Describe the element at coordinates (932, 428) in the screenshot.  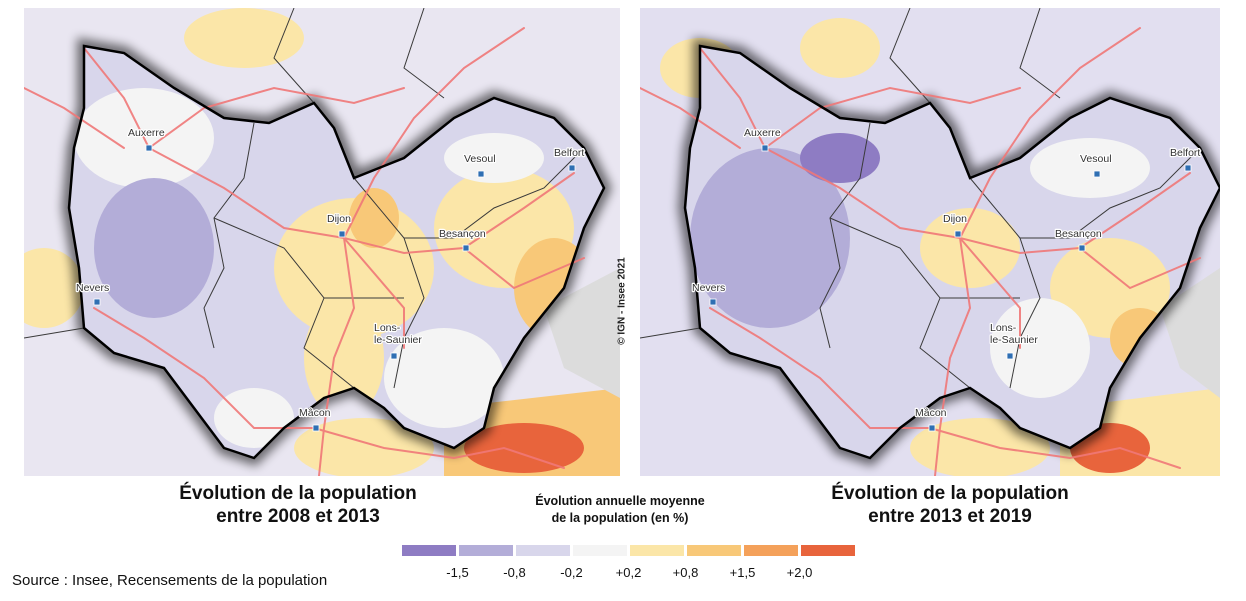
I see `city-marker-m-con-right` at that location.